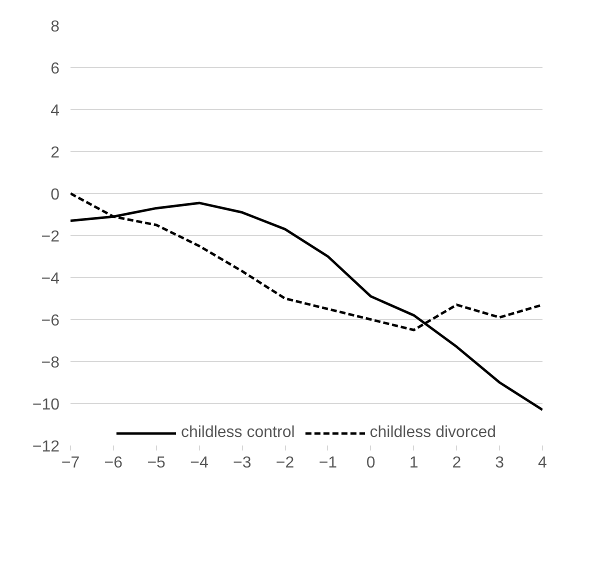 This screenshot has height=578, width=613. What do you see at coordinates (70, 463) in the screenshot?
I see `x-tick-label: −7` at bounding box center [70, 463].